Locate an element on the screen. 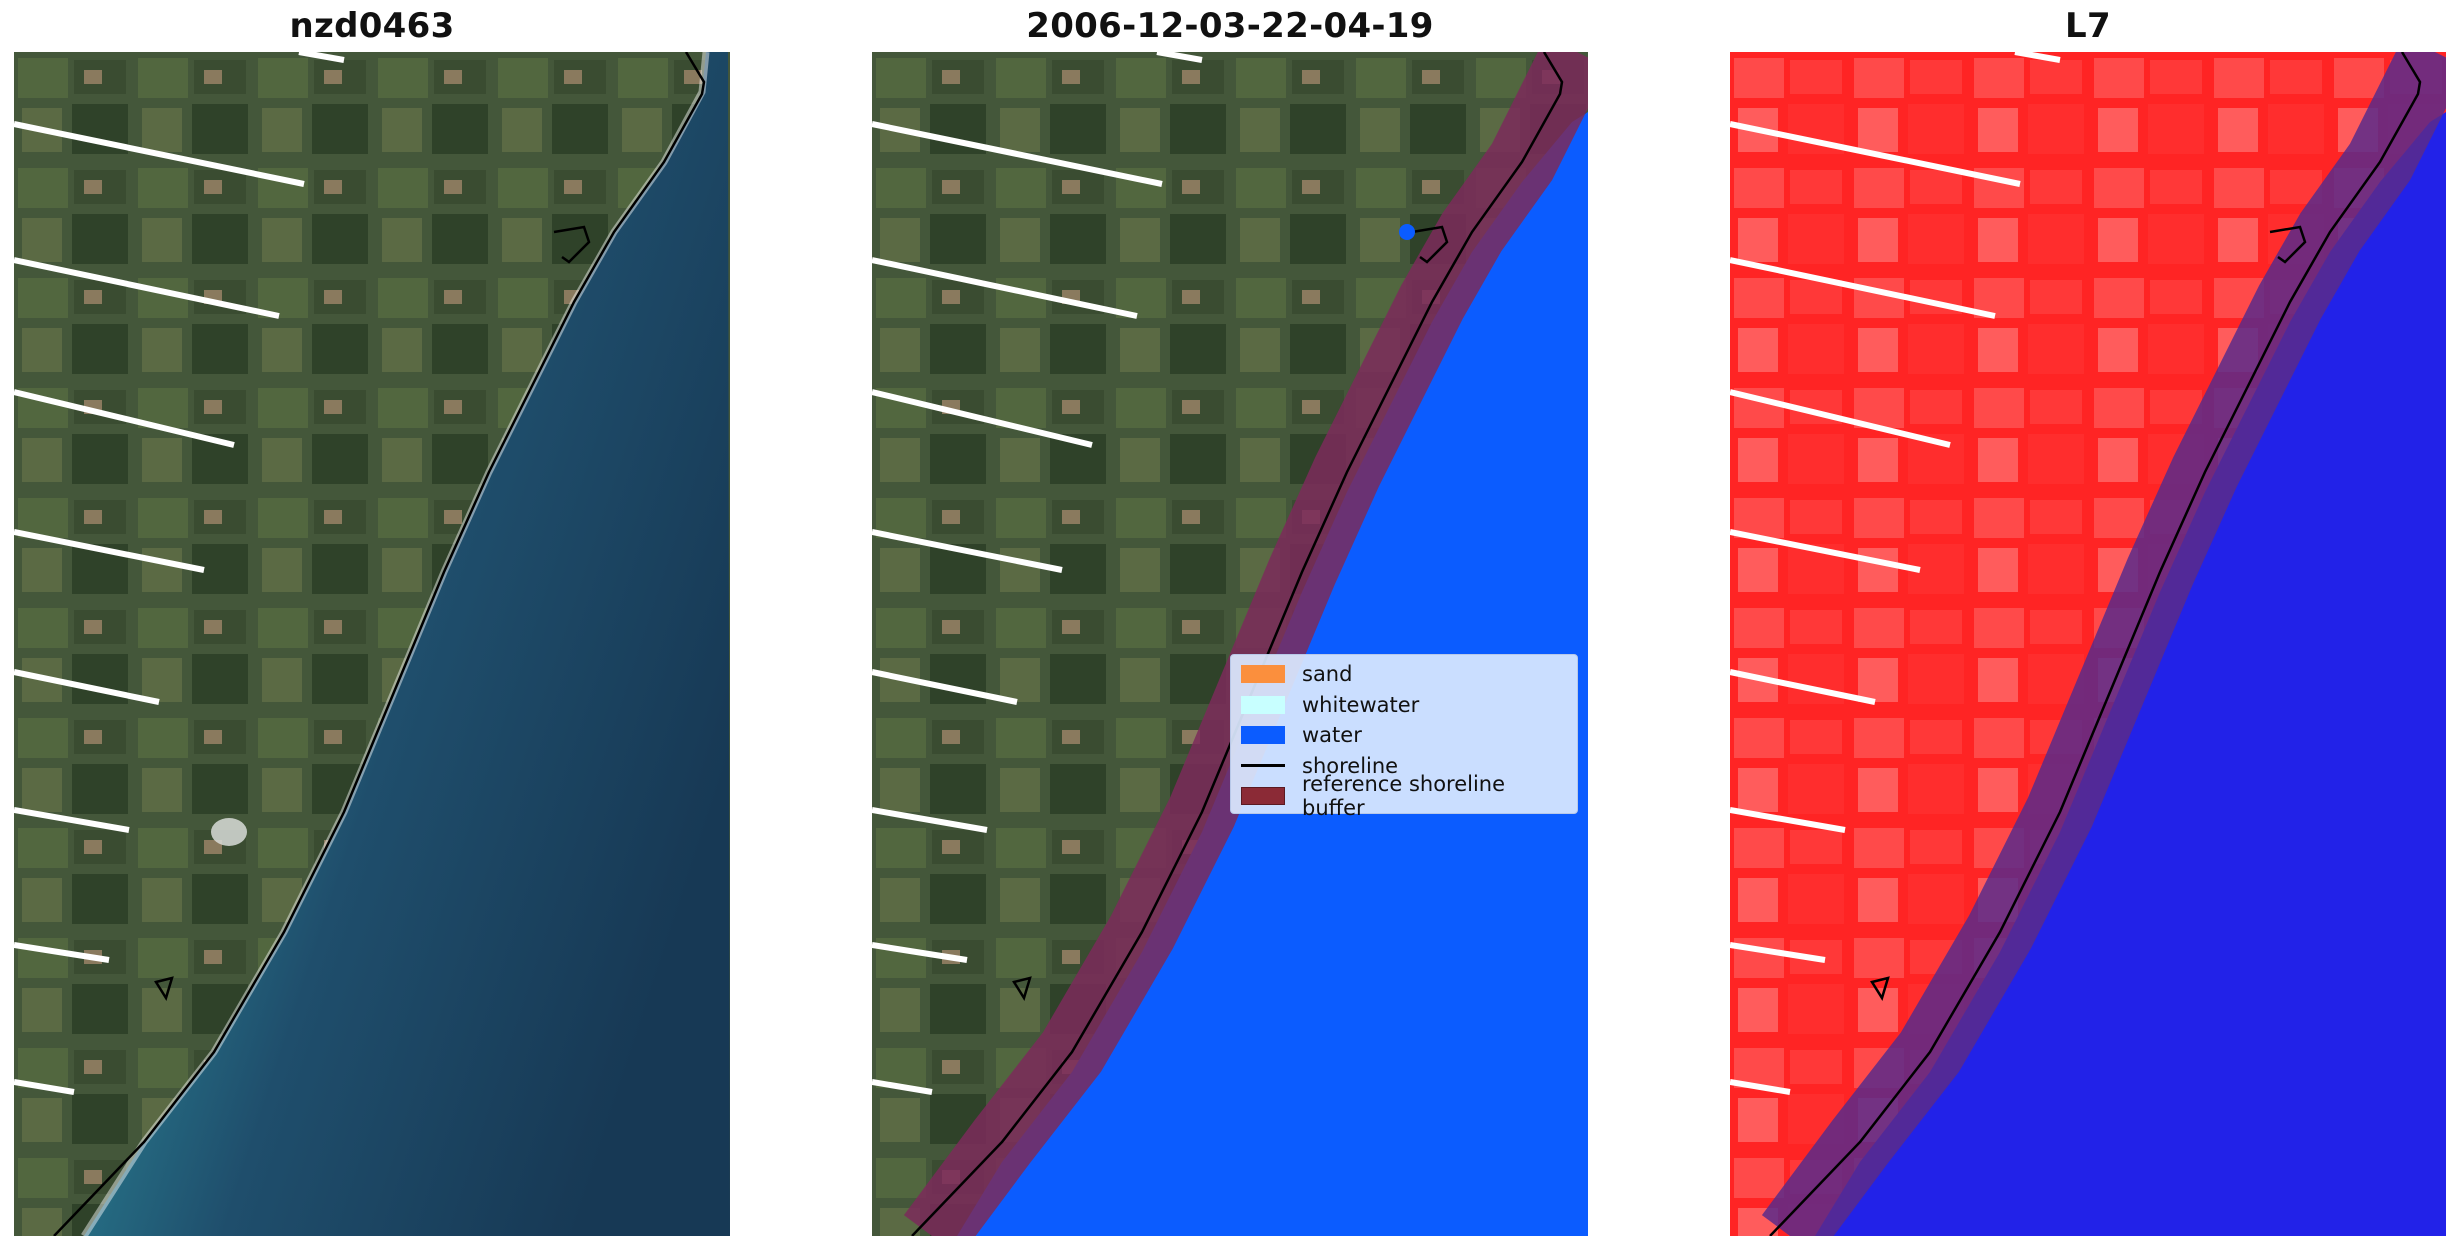 This screenshot has width=2460, height=1250. legend-item-shoreline: shoreline is located at coordinates (1404, 766).